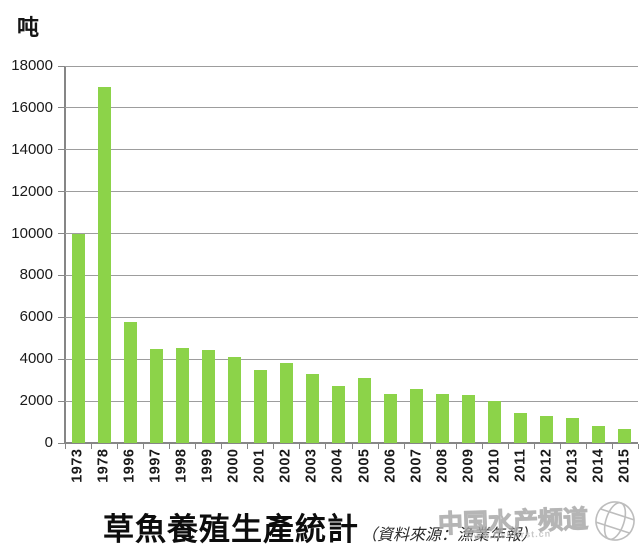 The image size is (640, 550). What do you see at coordinates (495, 422) in the screenshot?
I see `bar-2010` at bounding box center [495, 422].